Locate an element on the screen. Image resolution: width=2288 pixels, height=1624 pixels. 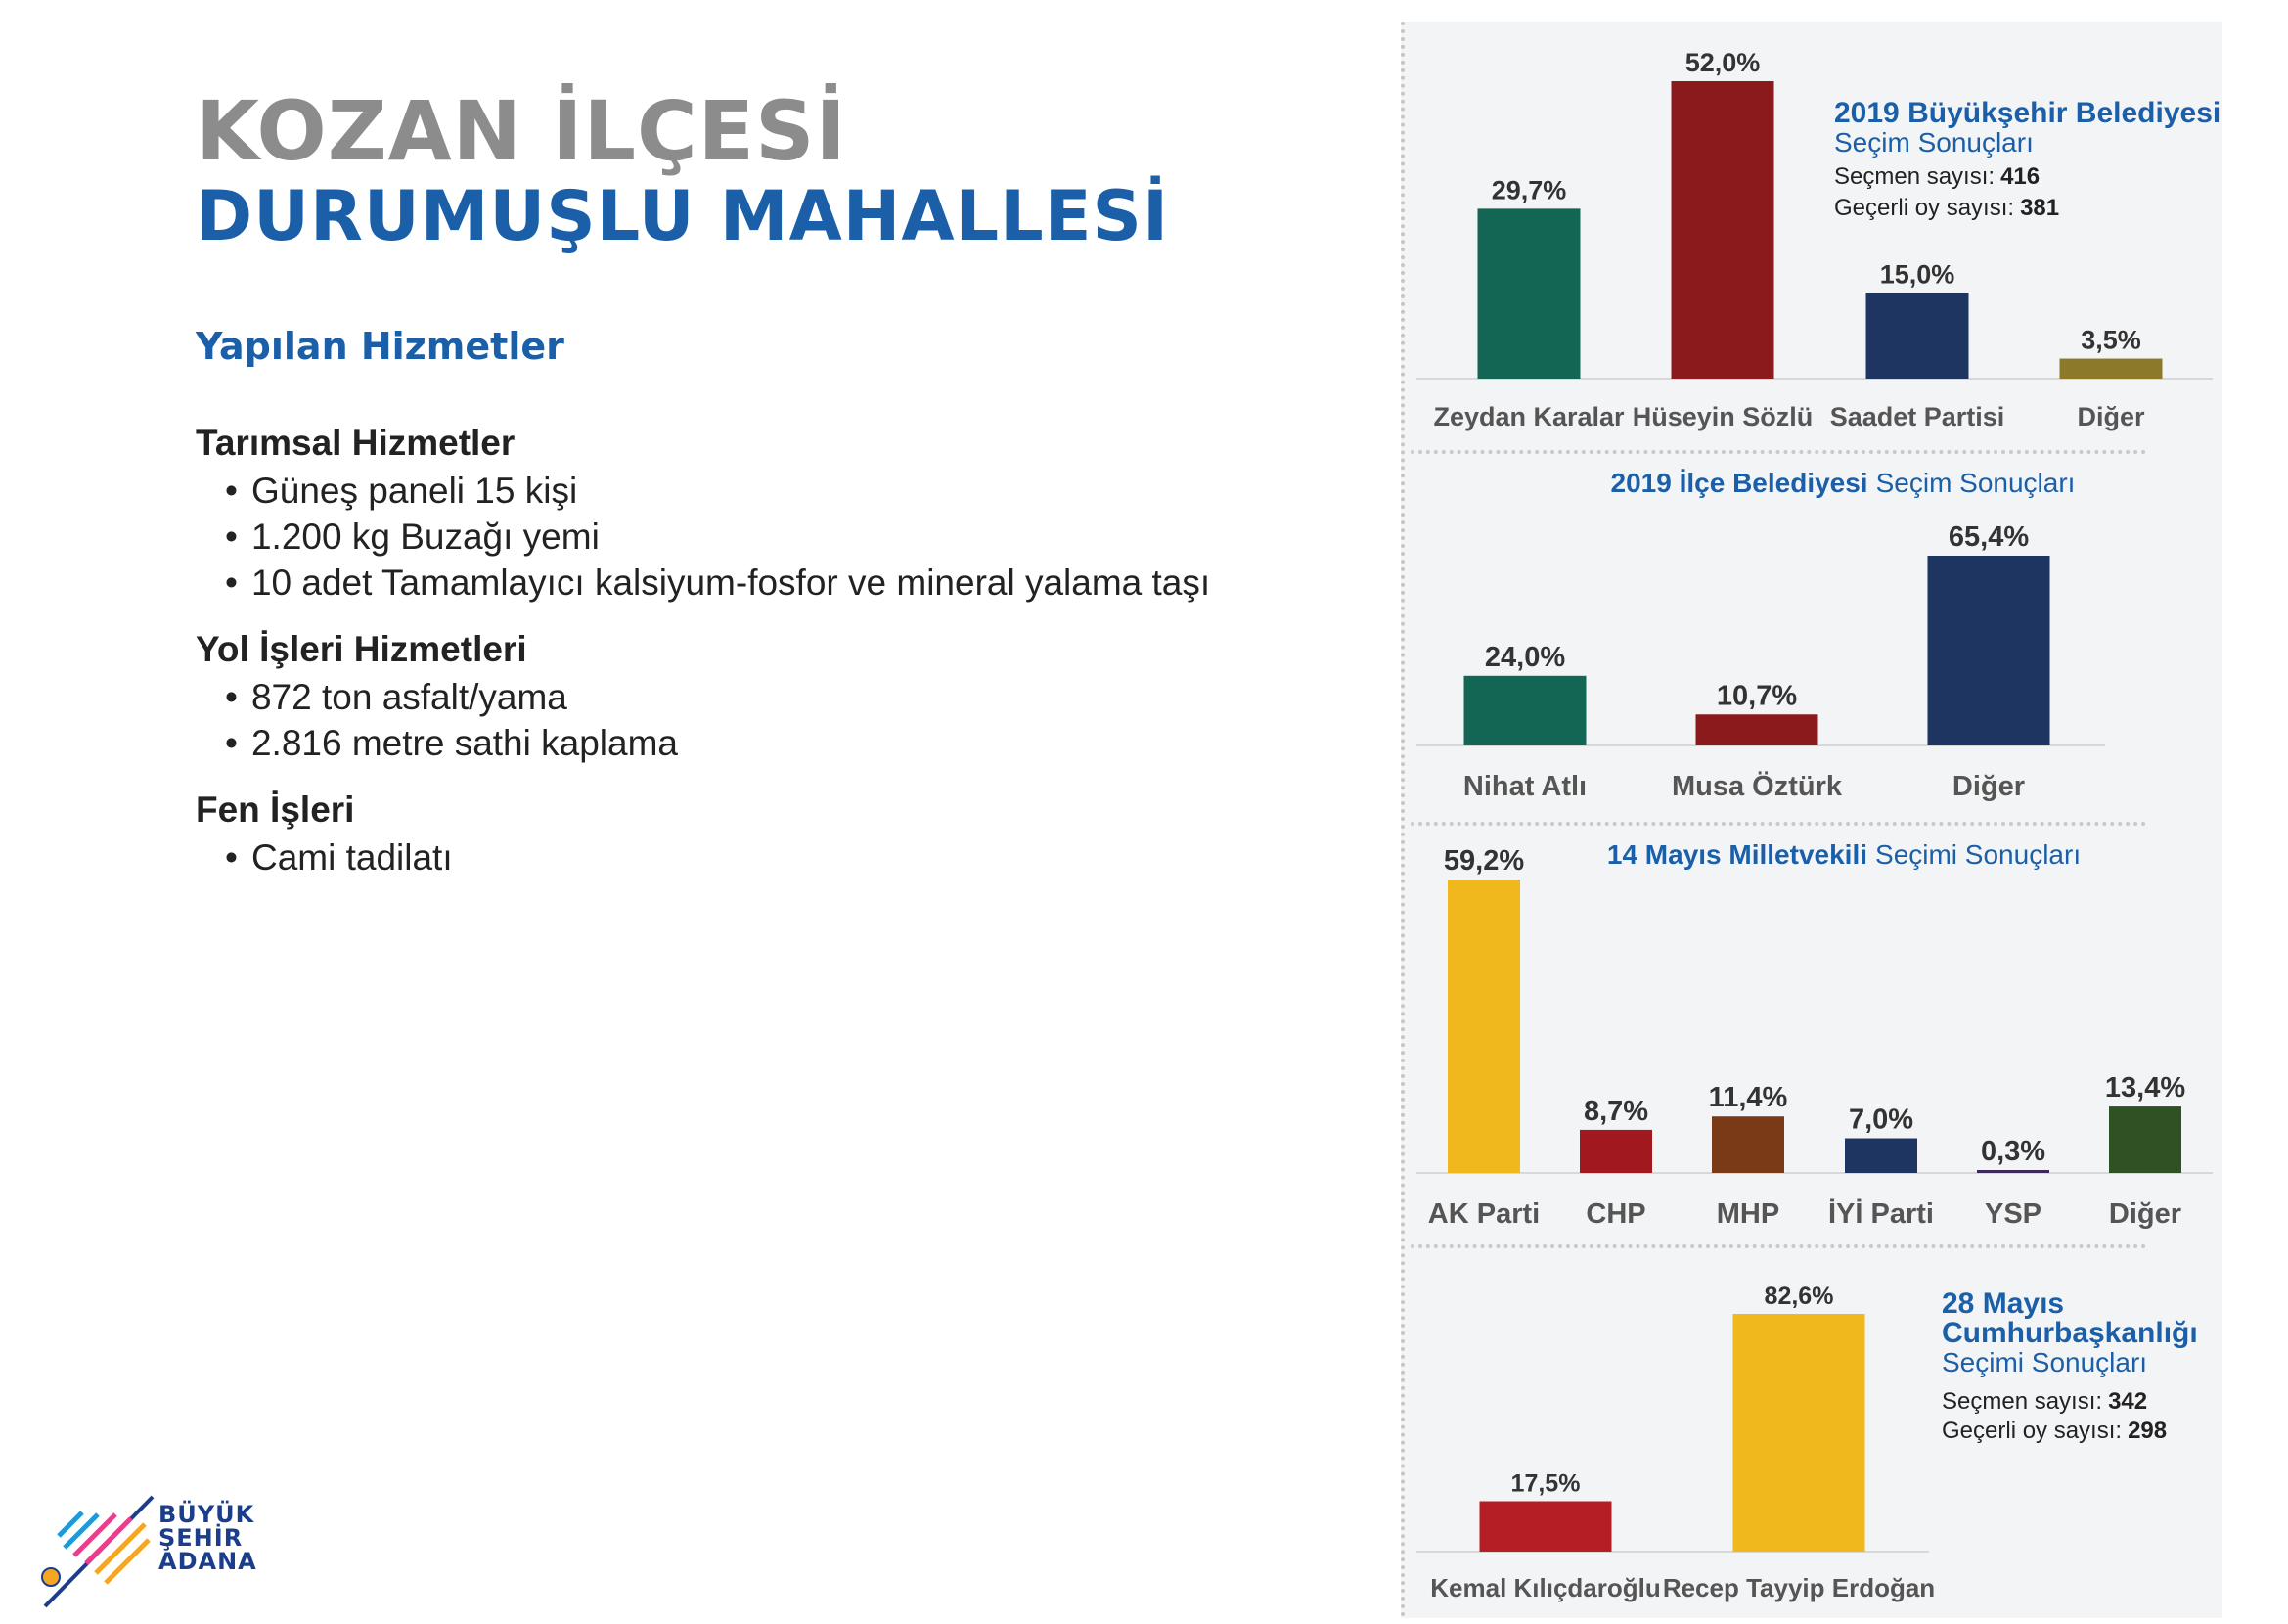
data-label: 15,0% is located at coordinates (1917, 274).